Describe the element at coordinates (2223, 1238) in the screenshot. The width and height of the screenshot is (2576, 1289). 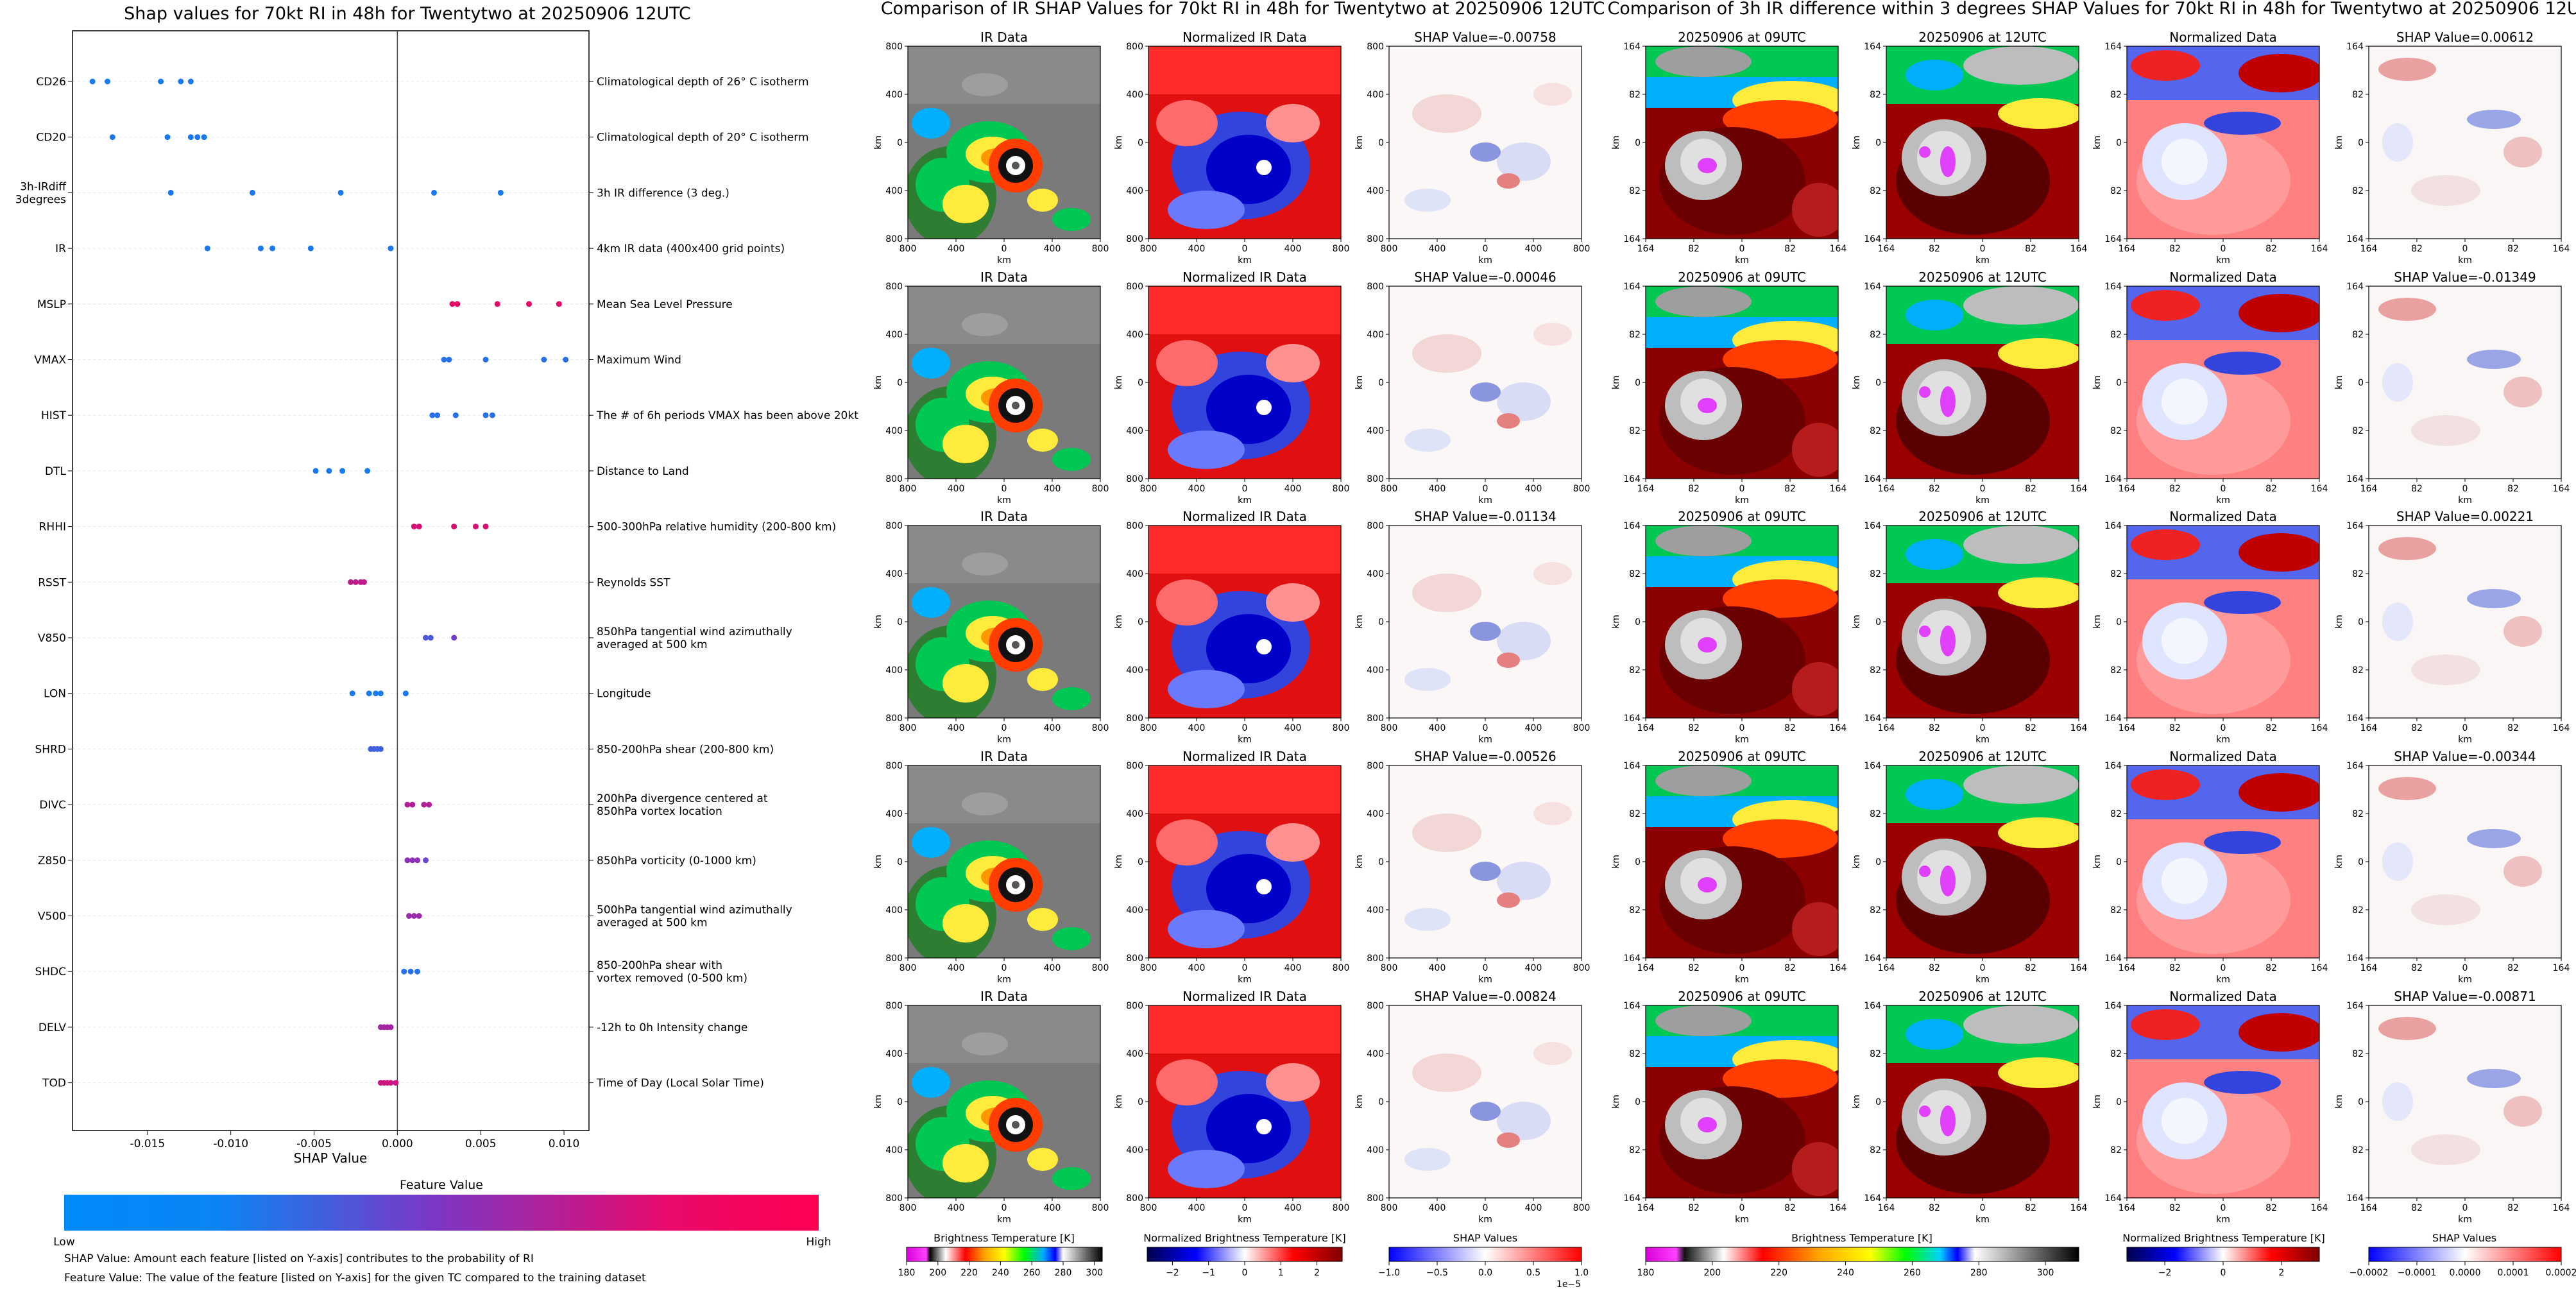
I see `irdiff-norm-colorbar-label: Normalized Brightness Temperature [K]` at that location.